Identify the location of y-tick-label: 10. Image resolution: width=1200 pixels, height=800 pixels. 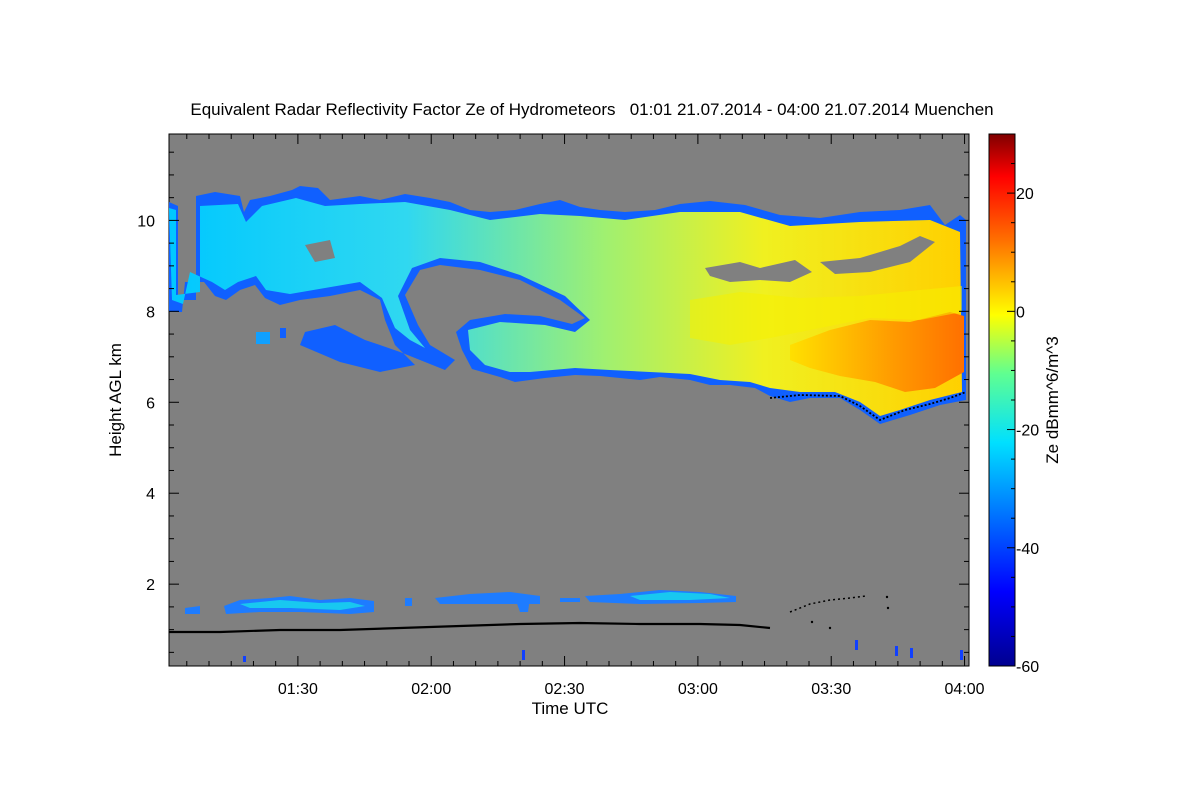
(146, 221).